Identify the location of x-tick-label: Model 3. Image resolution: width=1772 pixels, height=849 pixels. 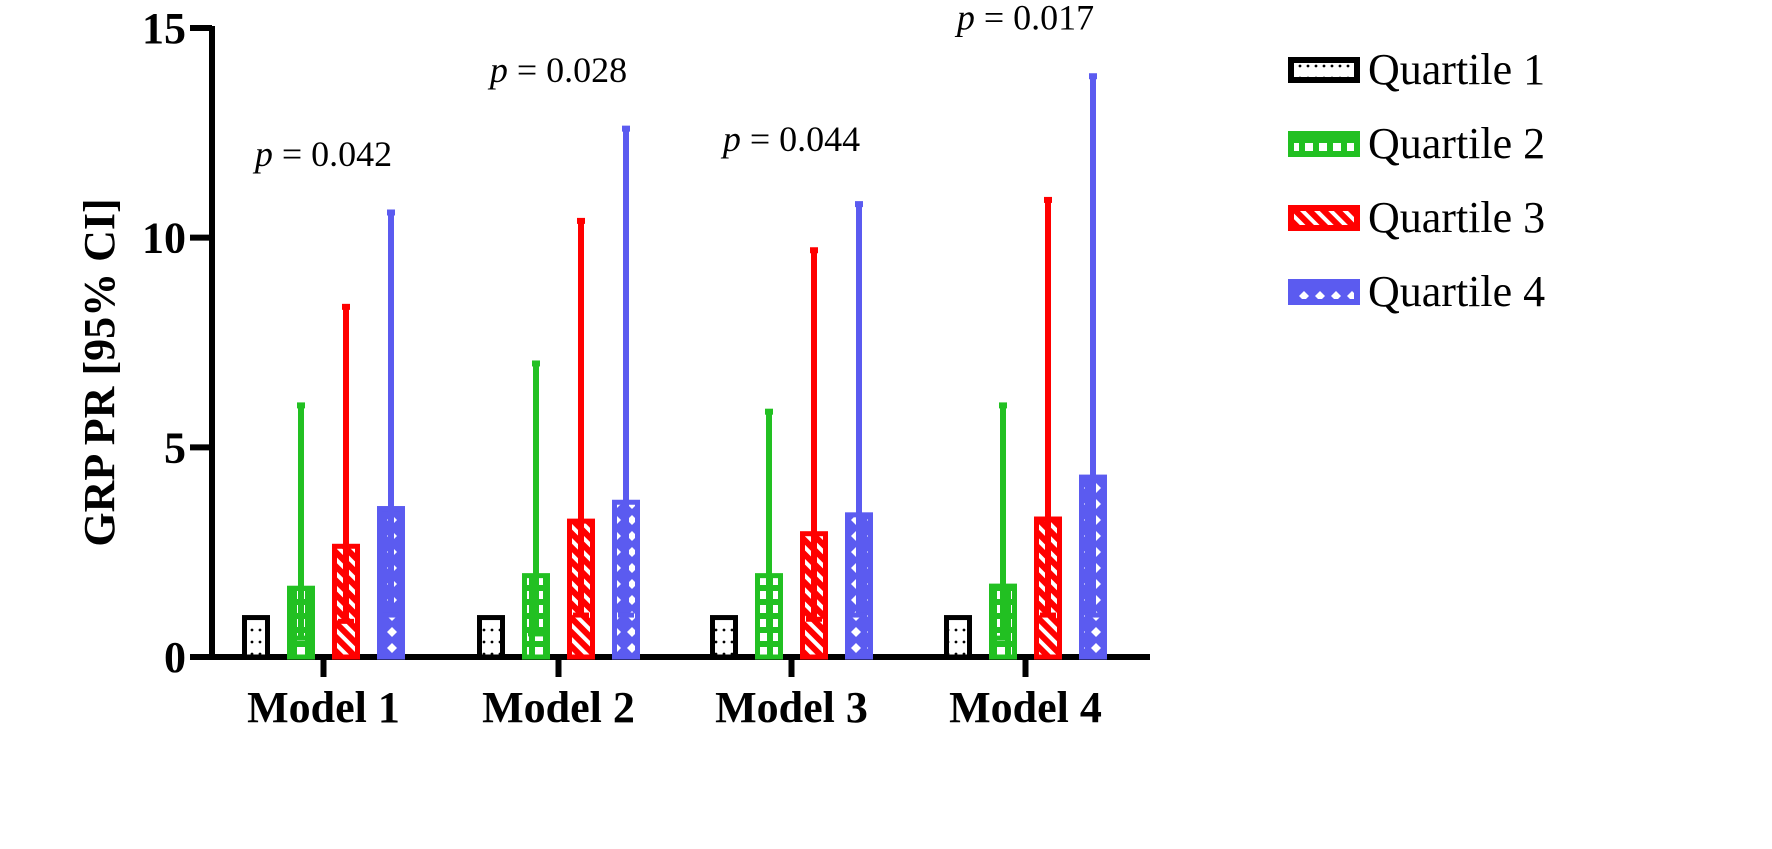
(791, 707).